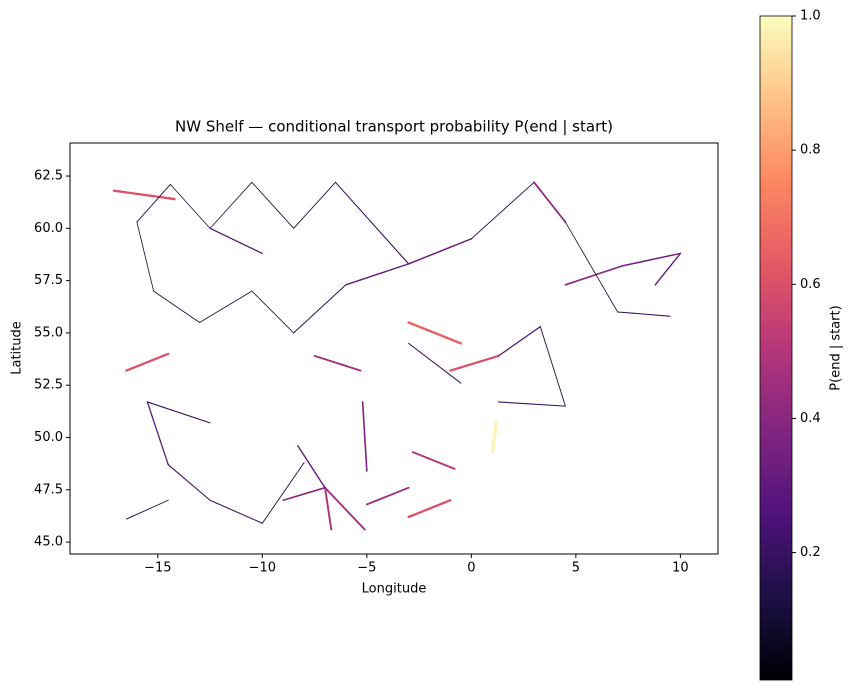 Image resolution: width=853 pixels, height=694 pixels. I want to click on x-tick-label: −15, so click(157, 568).